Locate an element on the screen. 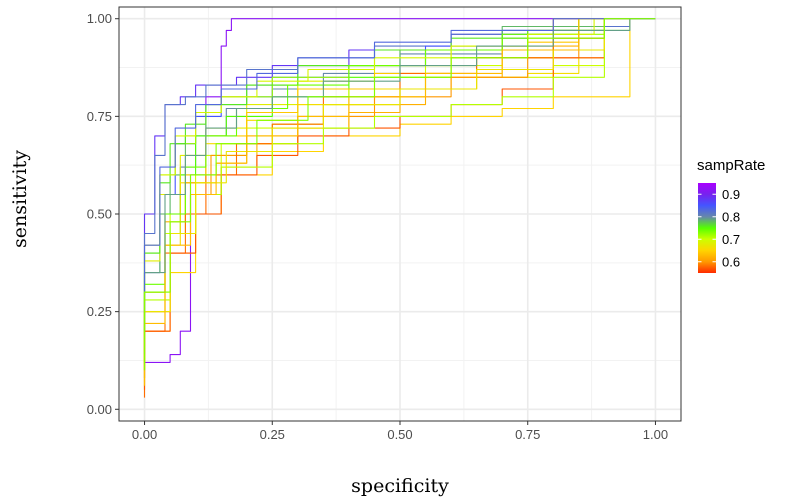 This screenshot has width=810, height=497. legend-break-label: 0.9 is located at coordinates (731, 194).